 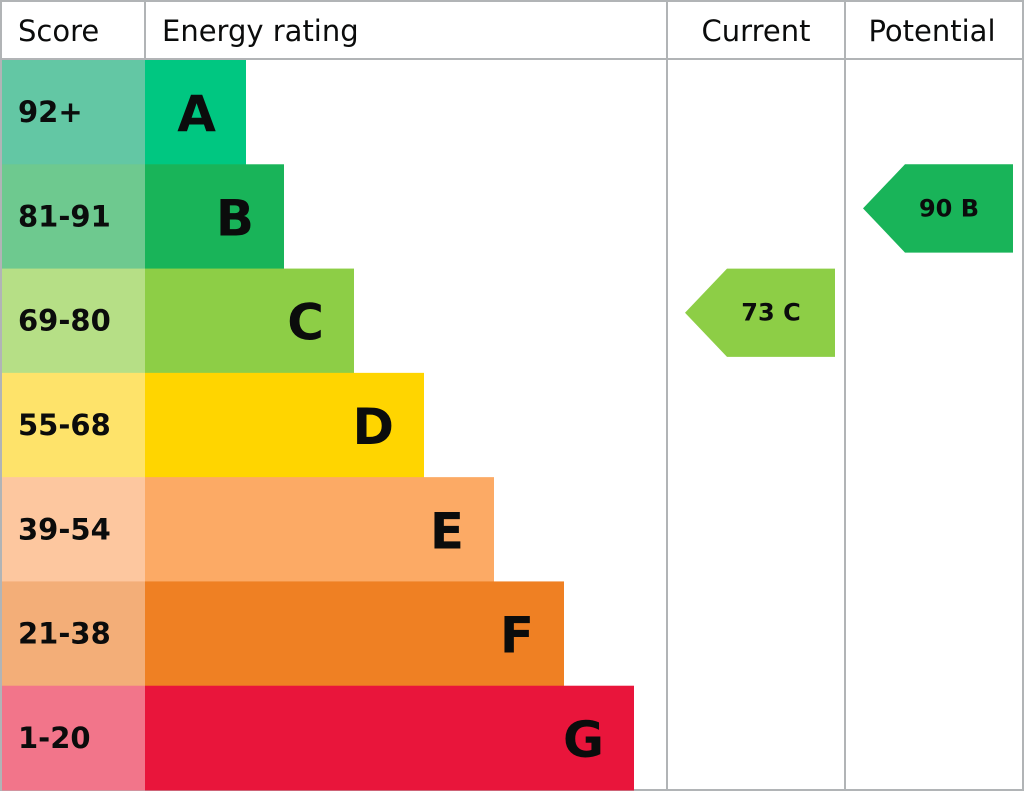 What do you see at coordinates (373, 427) in the screenshot?
I see `rating-letter: D` at bounding box center [373, 427].